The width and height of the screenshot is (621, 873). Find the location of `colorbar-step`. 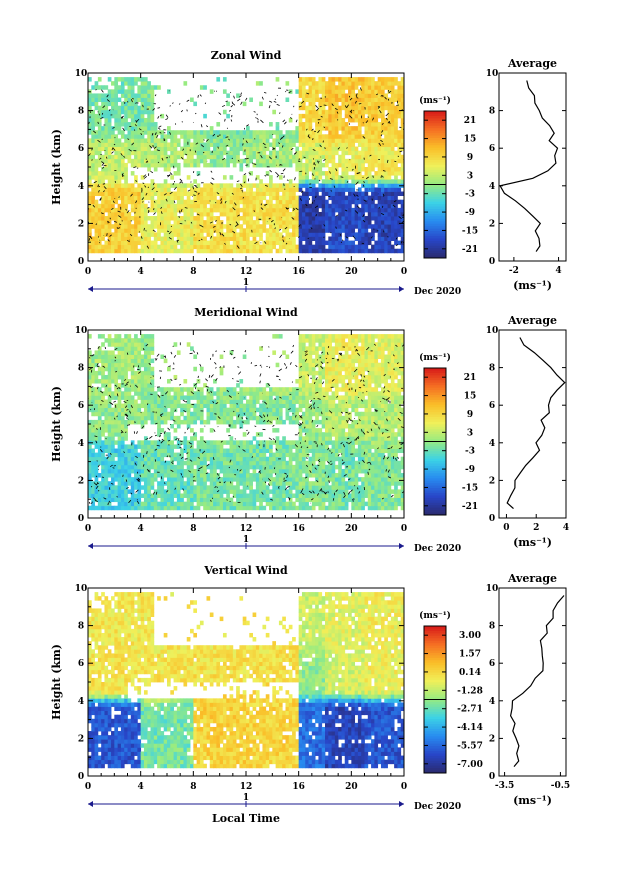

colorbar-step is located at coordinates (435, 213).